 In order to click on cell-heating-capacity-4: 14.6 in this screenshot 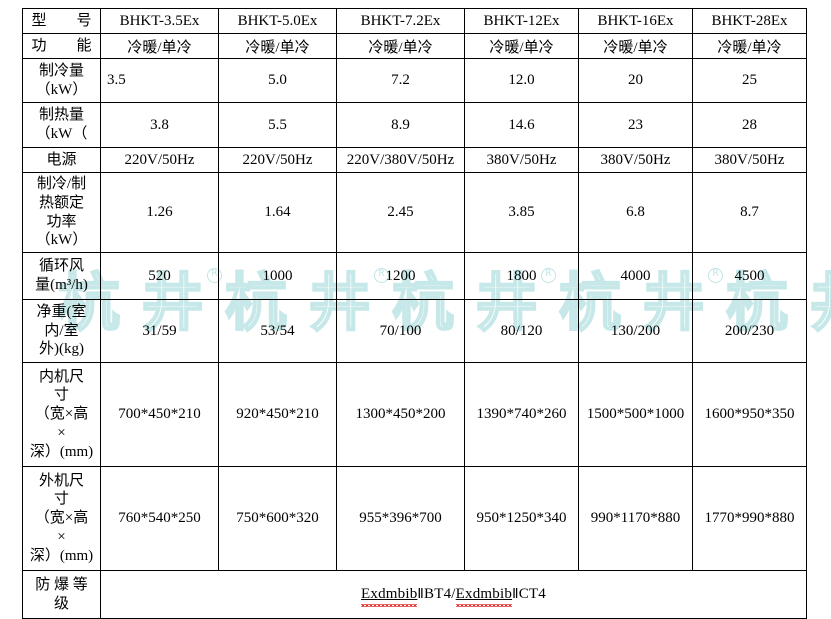, I will do `click(521, 125)`.